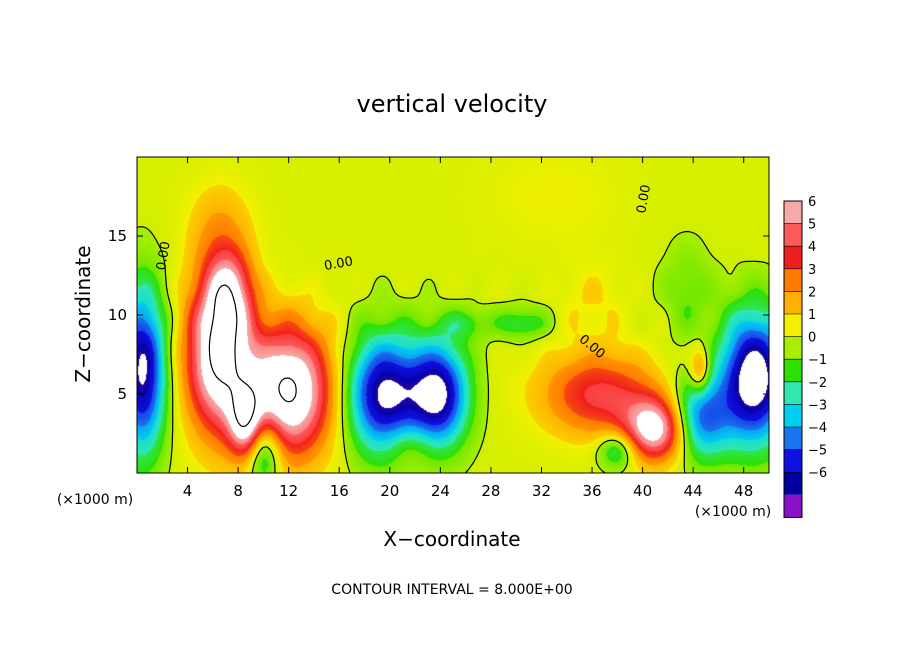 The width and height of the screenshot is (904, 658). What do you see at coordinates (817, 473) in the screenshot?
I see `colorbar-label-12: −6` at bounding box center [817, 473].